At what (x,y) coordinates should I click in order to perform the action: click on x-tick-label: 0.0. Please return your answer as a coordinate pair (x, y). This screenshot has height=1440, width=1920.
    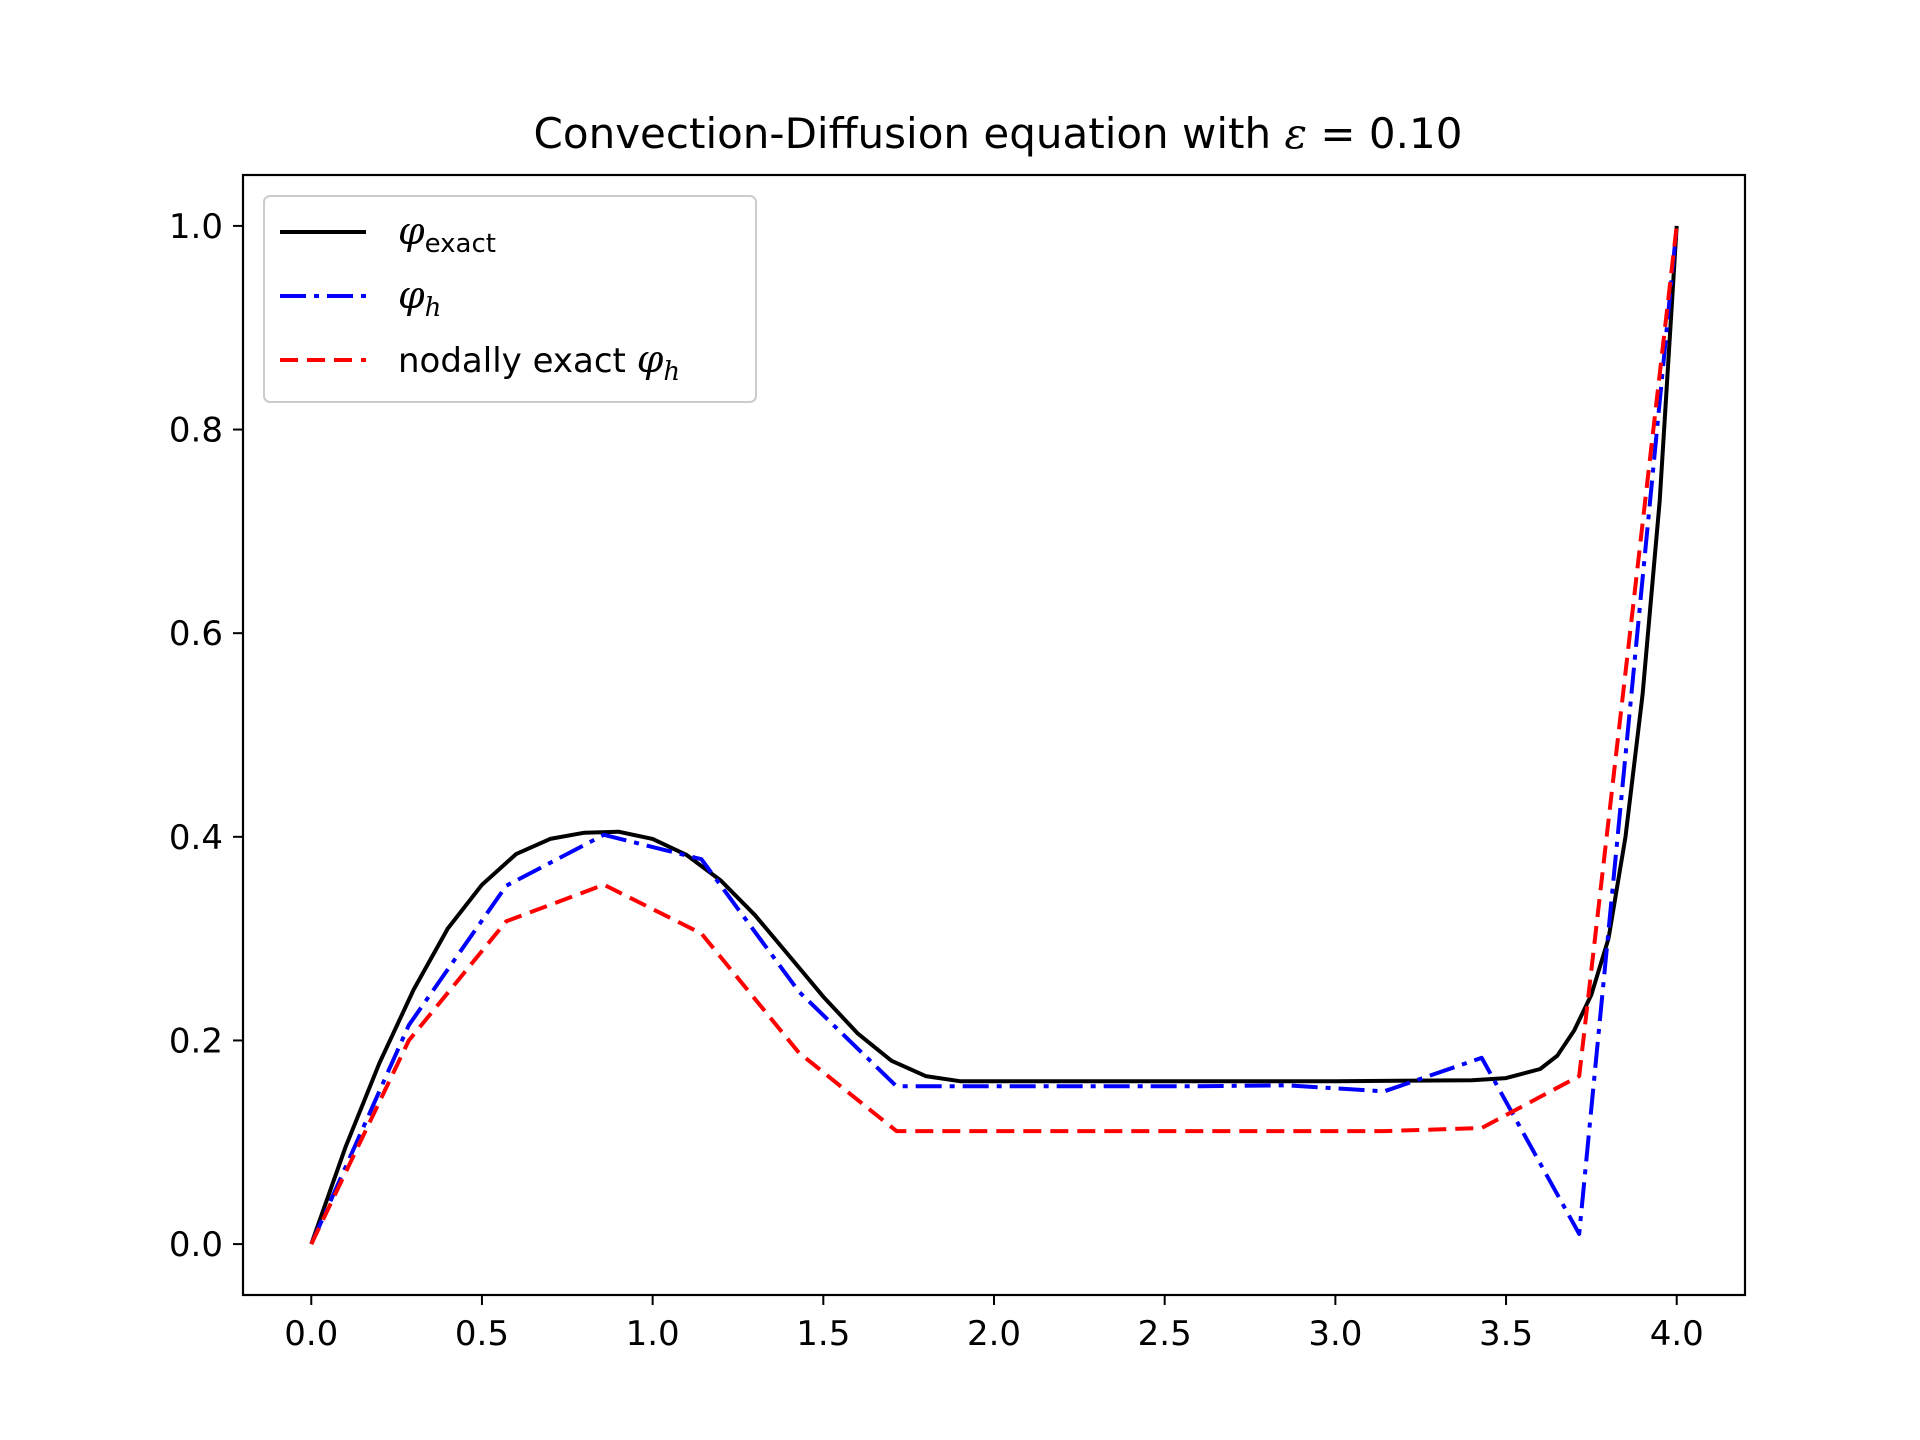
    Looking at the image, I should click on (311, 1334).